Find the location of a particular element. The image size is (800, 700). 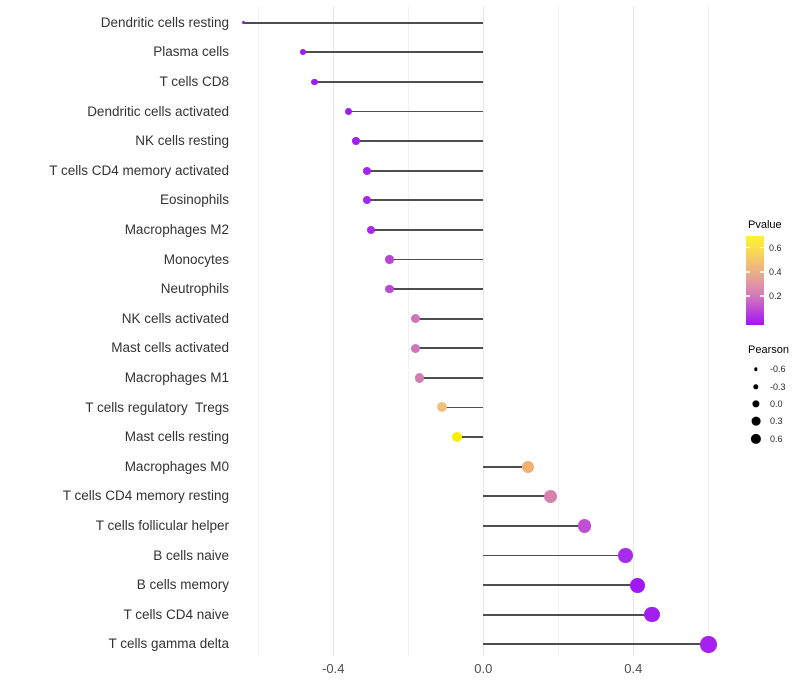

y-axis-label: NK cells activated is located at coordinates (175, 318).